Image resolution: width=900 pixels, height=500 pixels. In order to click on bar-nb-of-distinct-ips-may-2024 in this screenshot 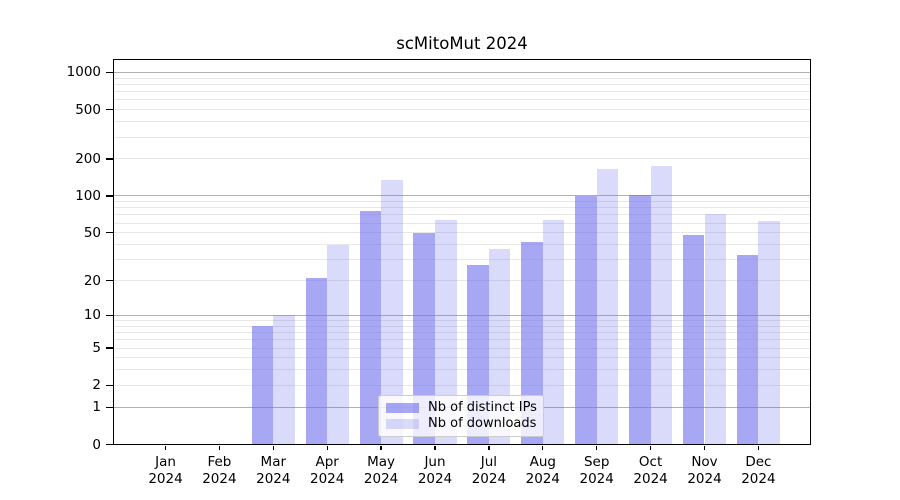, I will do `click(370, 328)`.